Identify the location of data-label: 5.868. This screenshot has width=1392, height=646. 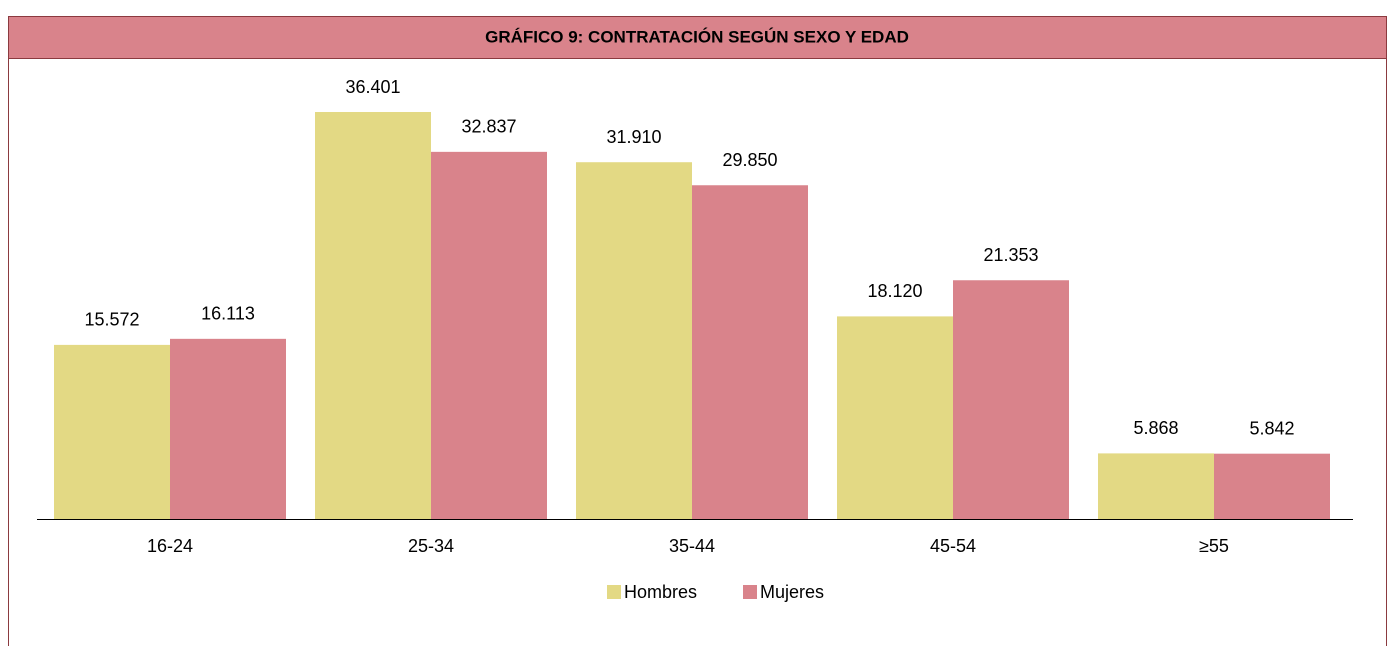
(1155, 428).